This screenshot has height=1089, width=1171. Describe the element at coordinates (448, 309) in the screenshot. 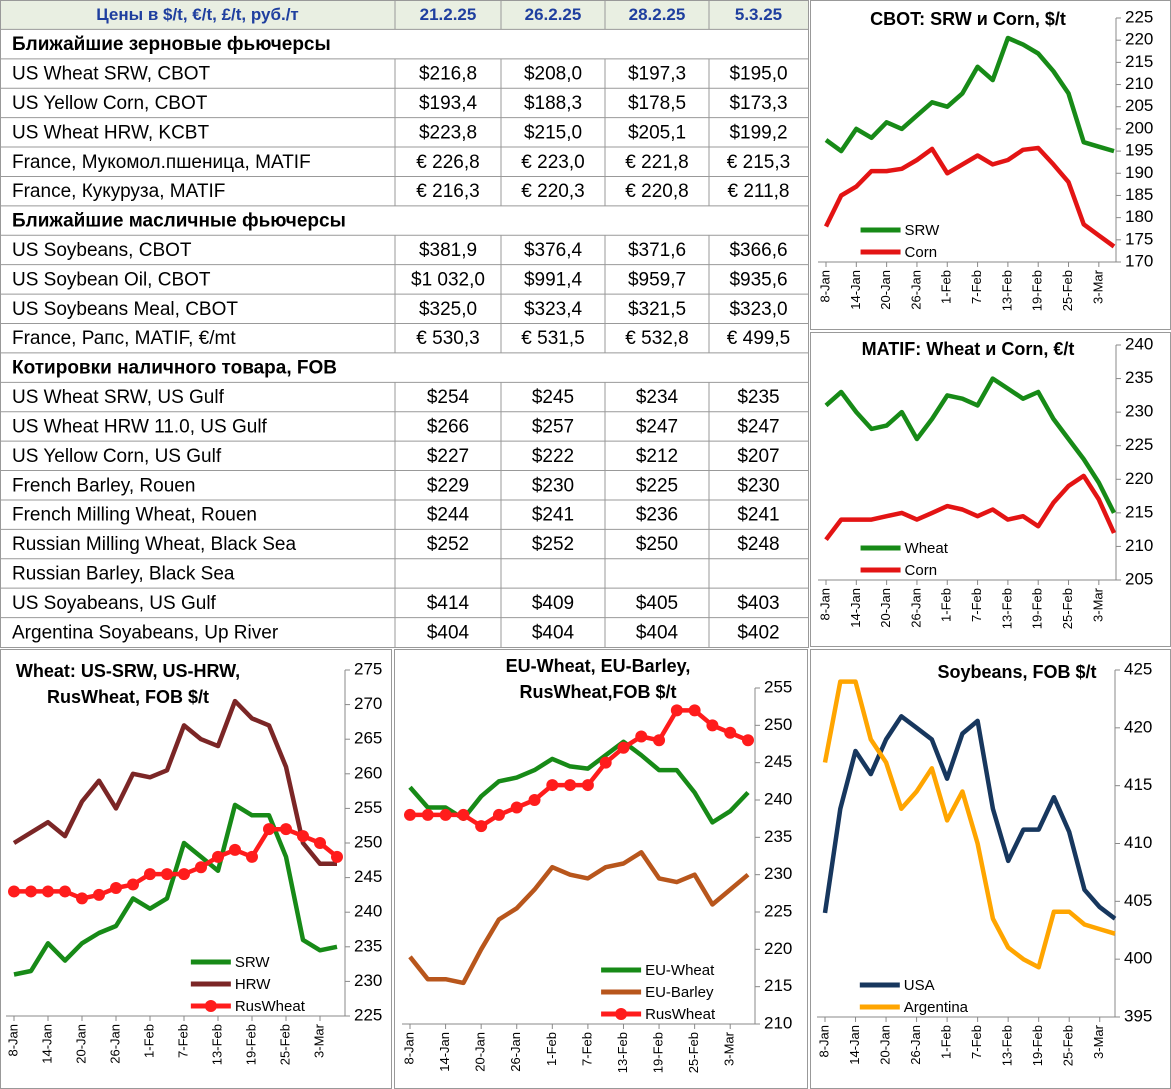

I see `table-value: $325,0` at that location.